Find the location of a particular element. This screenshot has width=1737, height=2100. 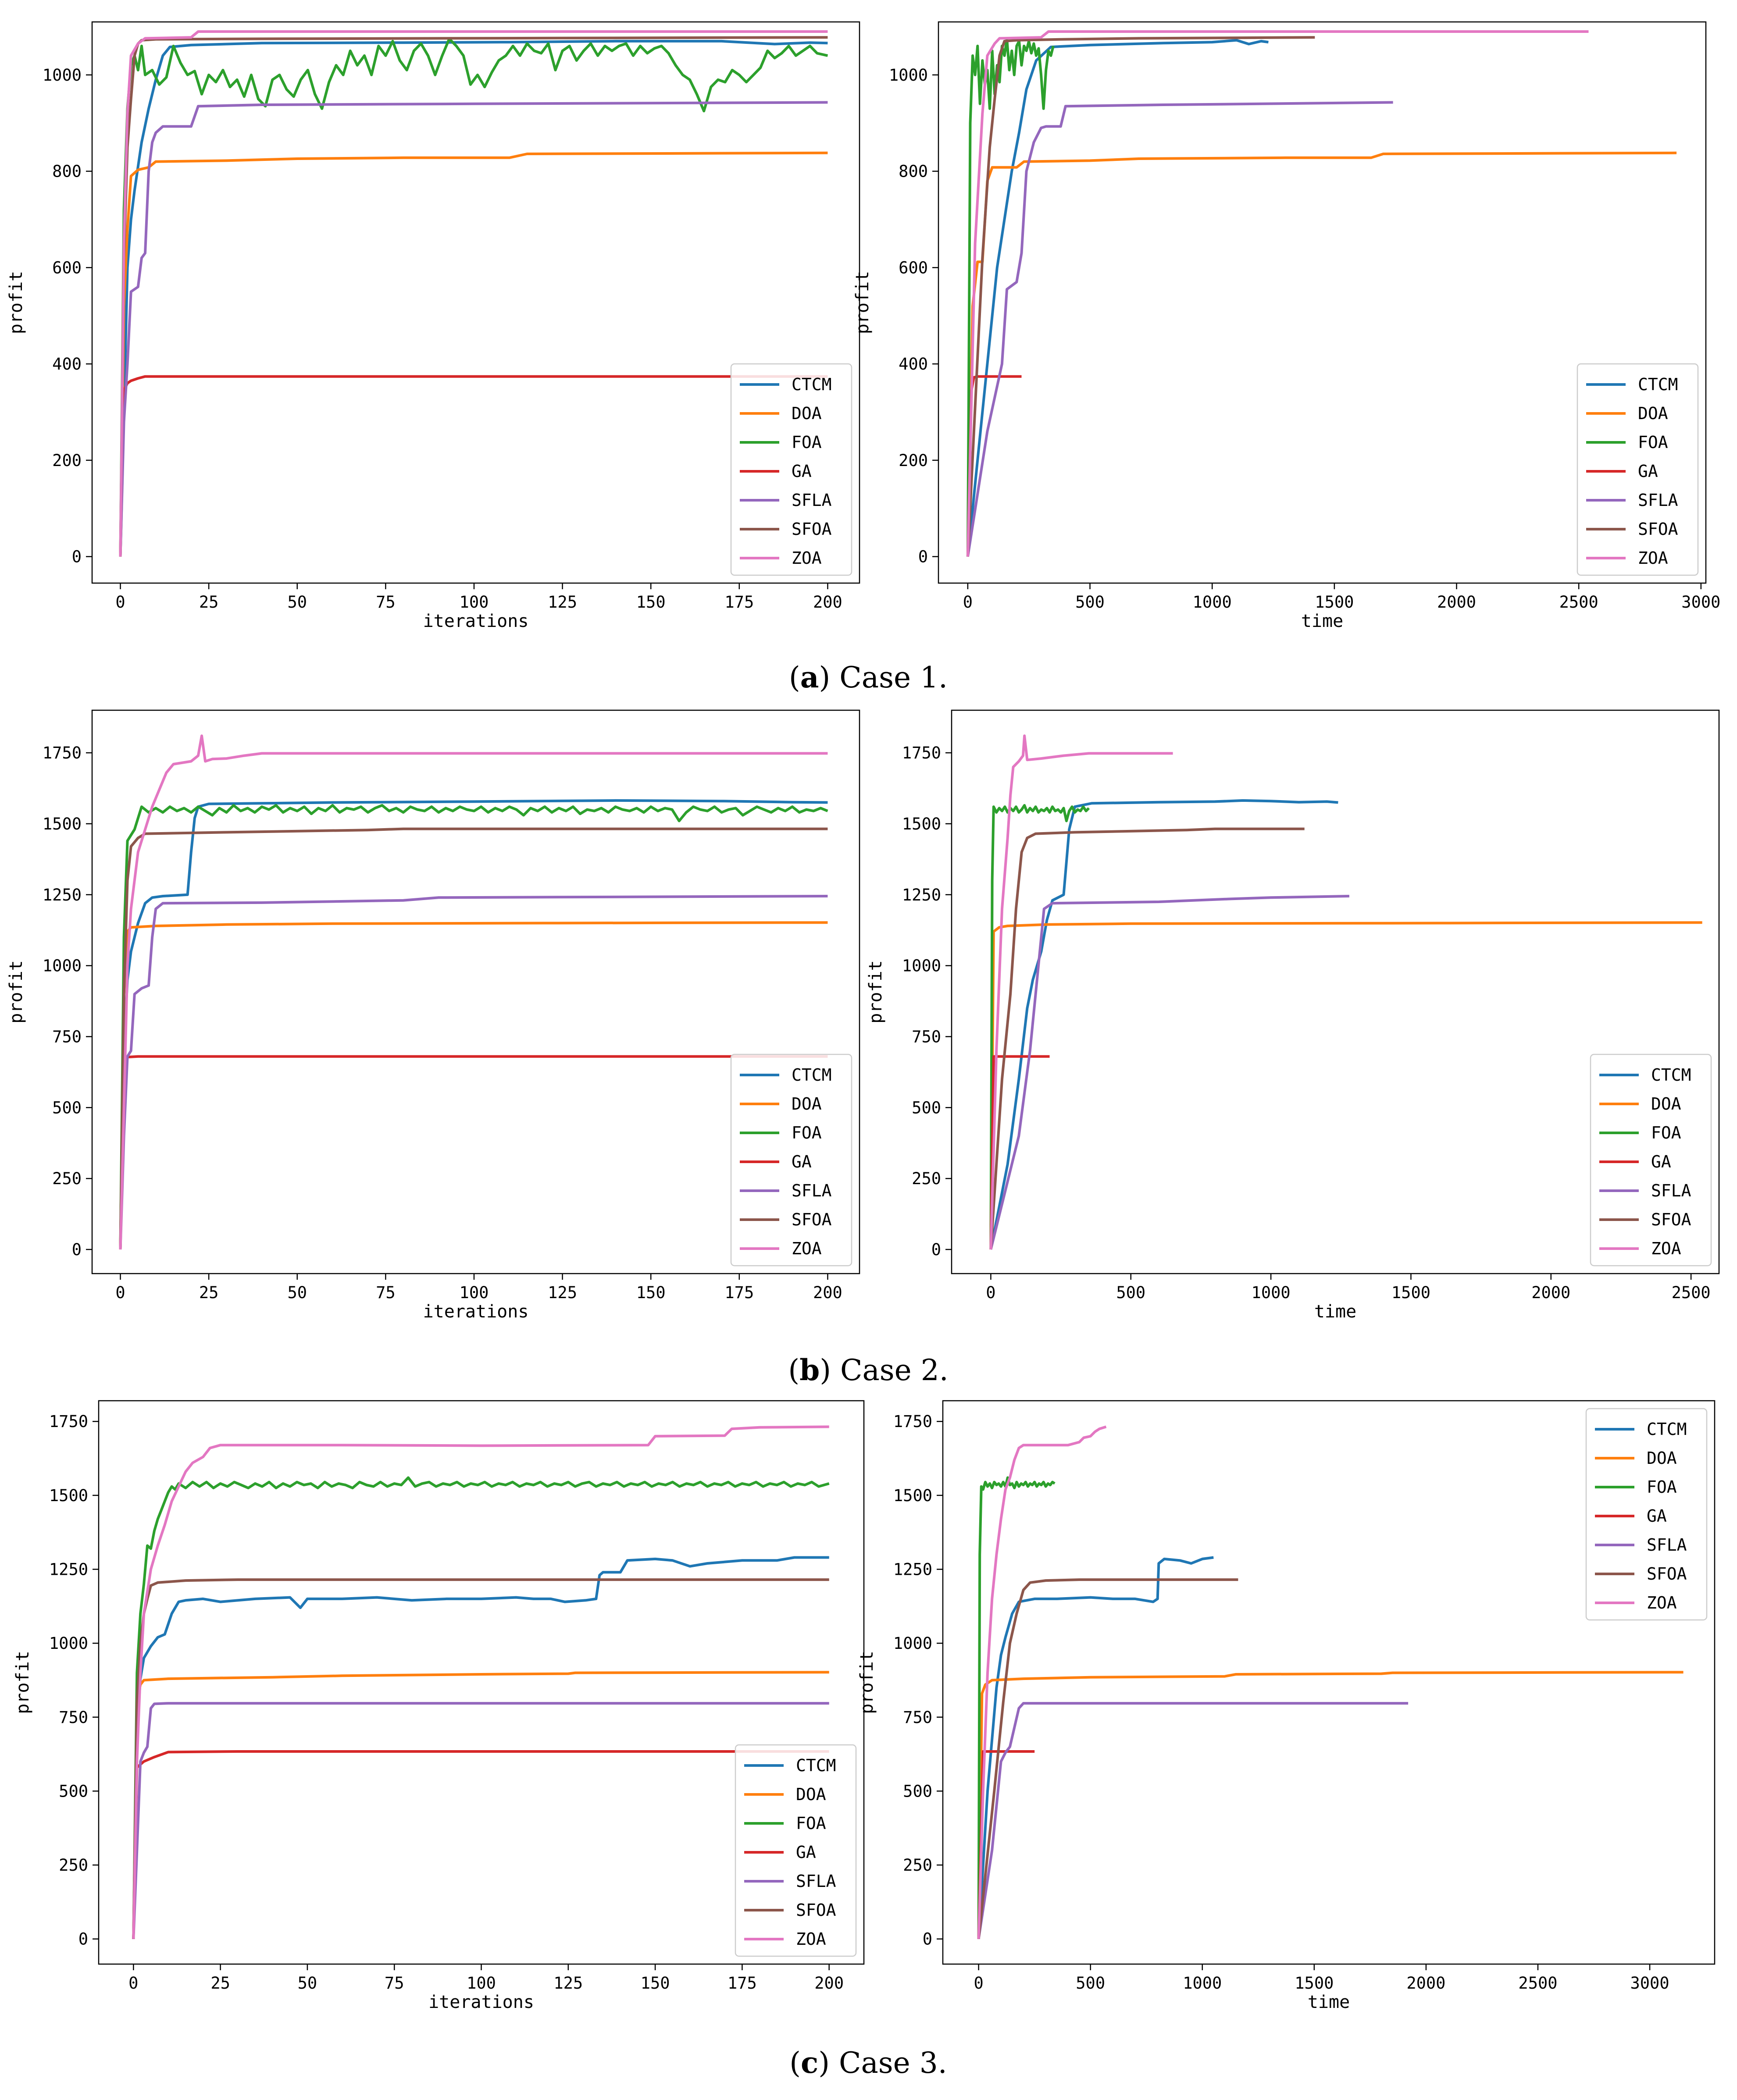

x-tick-label: 125 is located at coordinates (562, 1292).